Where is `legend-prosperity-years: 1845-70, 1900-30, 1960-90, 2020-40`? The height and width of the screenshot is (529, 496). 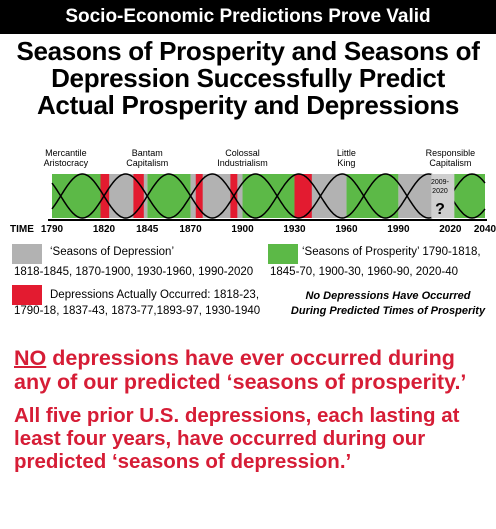 legend-prosperity-years: 1845-70, 1900-30, 1960-90, 2020-40 is located at coordinates (364, 272).